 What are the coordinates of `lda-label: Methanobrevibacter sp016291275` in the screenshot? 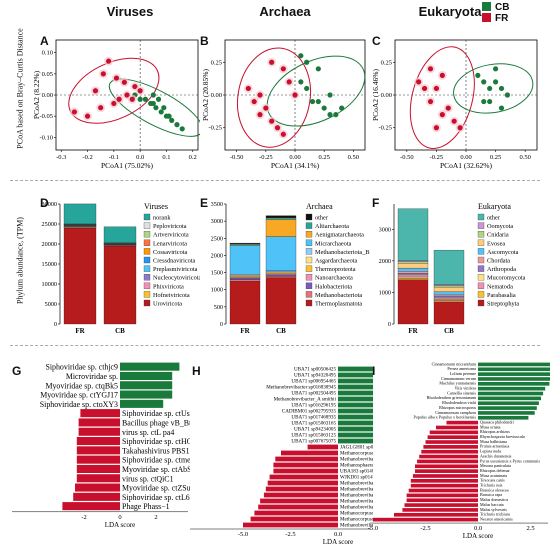 It's located at (356, 495).